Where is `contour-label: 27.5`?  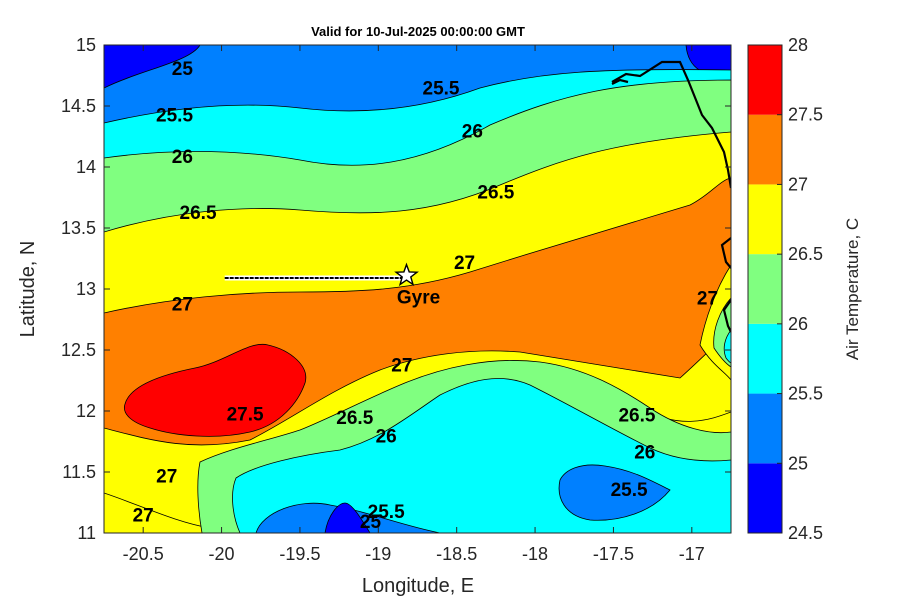 contour-label: 27.5 is located at coordinates (245, 414).